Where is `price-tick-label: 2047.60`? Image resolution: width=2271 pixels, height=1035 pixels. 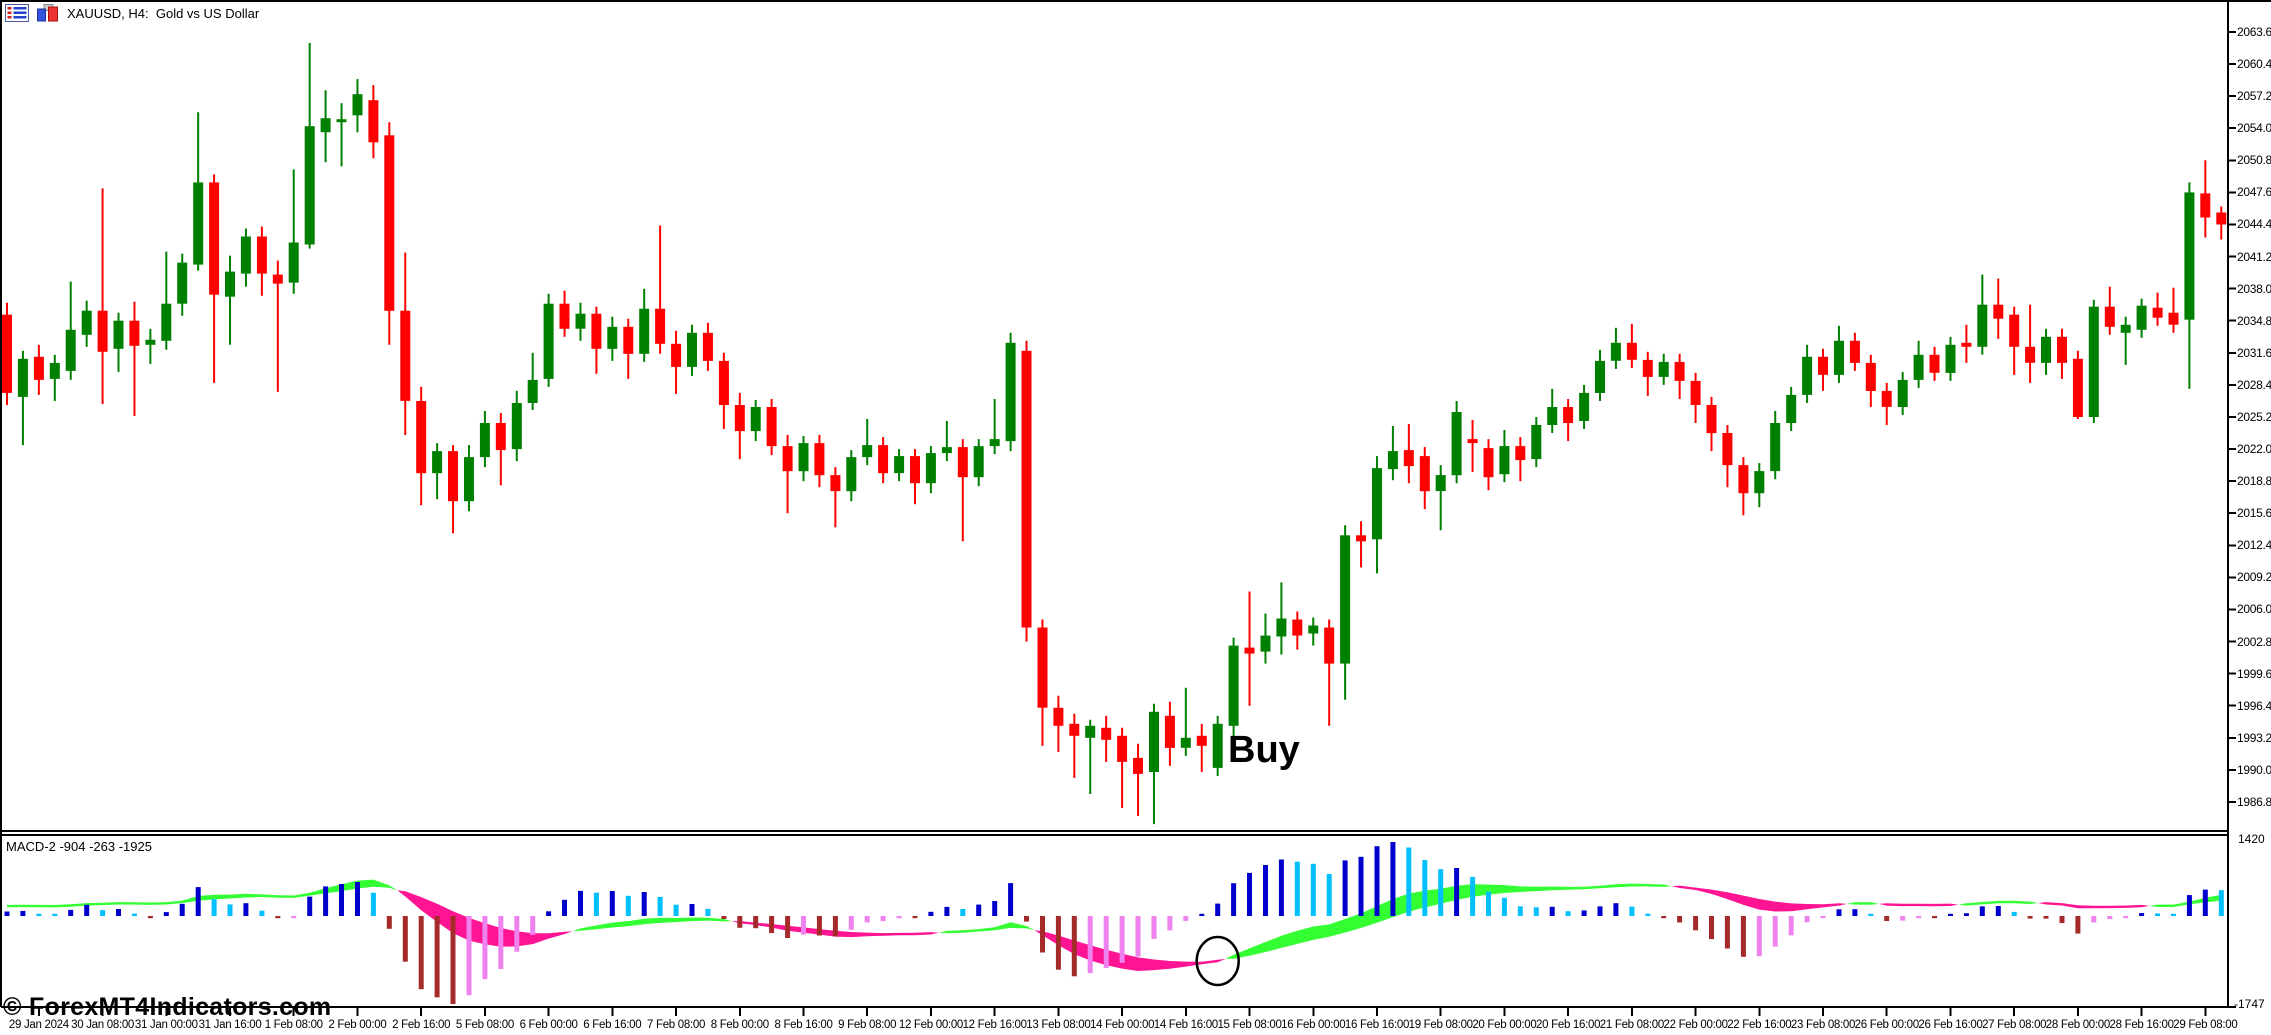
price-tick-label: 2047.60 is located at coordinates (2254, 192).